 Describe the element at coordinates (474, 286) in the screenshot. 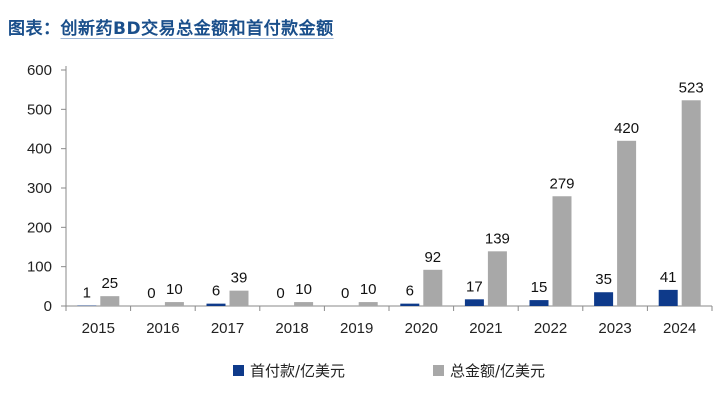

I see `data-label-downpayment: 17` at that location.